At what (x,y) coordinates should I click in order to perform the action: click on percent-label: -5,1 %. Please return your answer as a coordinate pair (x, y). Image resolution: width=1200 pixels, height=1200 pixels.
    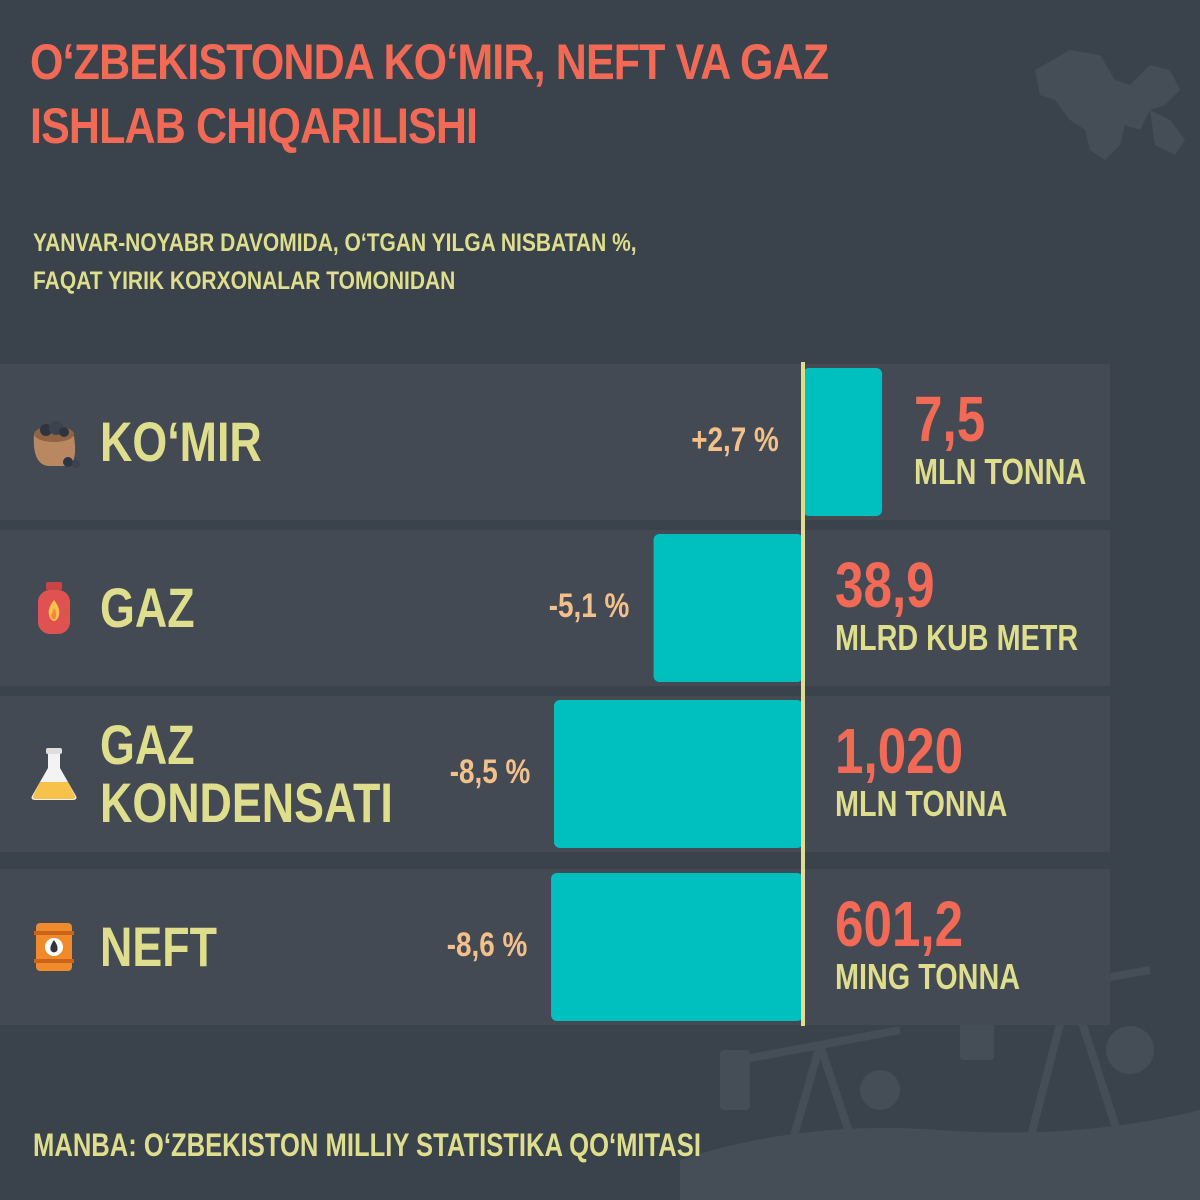
    Looking at the image, I should click on (589, 606).